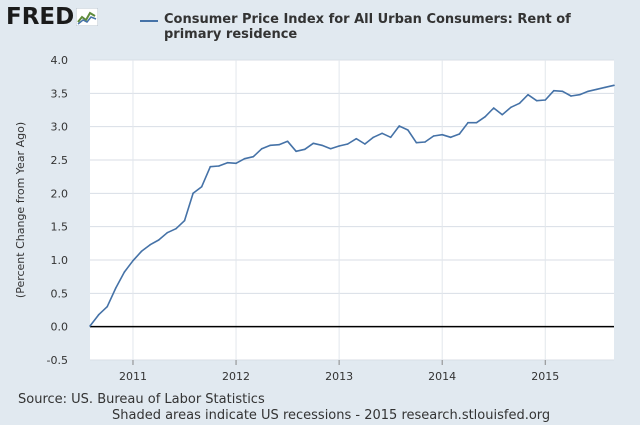 This screenshot has height=425, width=640. I want to click on y-tick-label: 4.0, so click(60, 60).